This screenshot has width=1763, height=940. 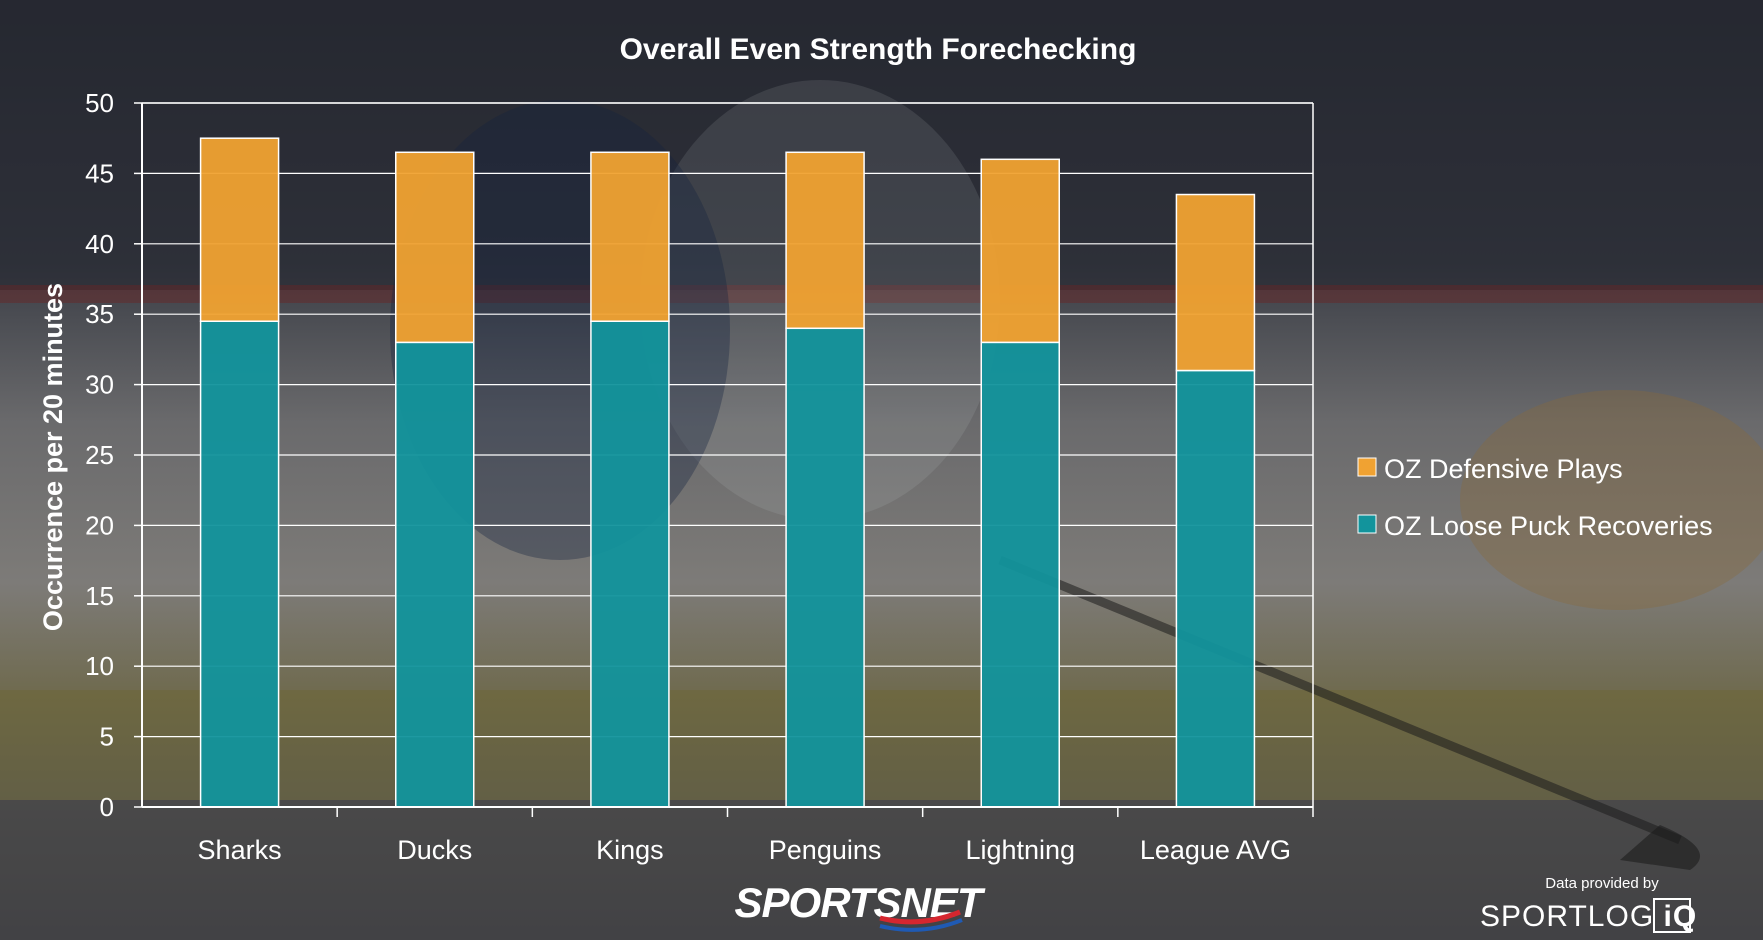 What do you see at coordinates (825, 850) in the screenshot?
I see `x-category-label: Penguins` at bounding box center [825, 850].